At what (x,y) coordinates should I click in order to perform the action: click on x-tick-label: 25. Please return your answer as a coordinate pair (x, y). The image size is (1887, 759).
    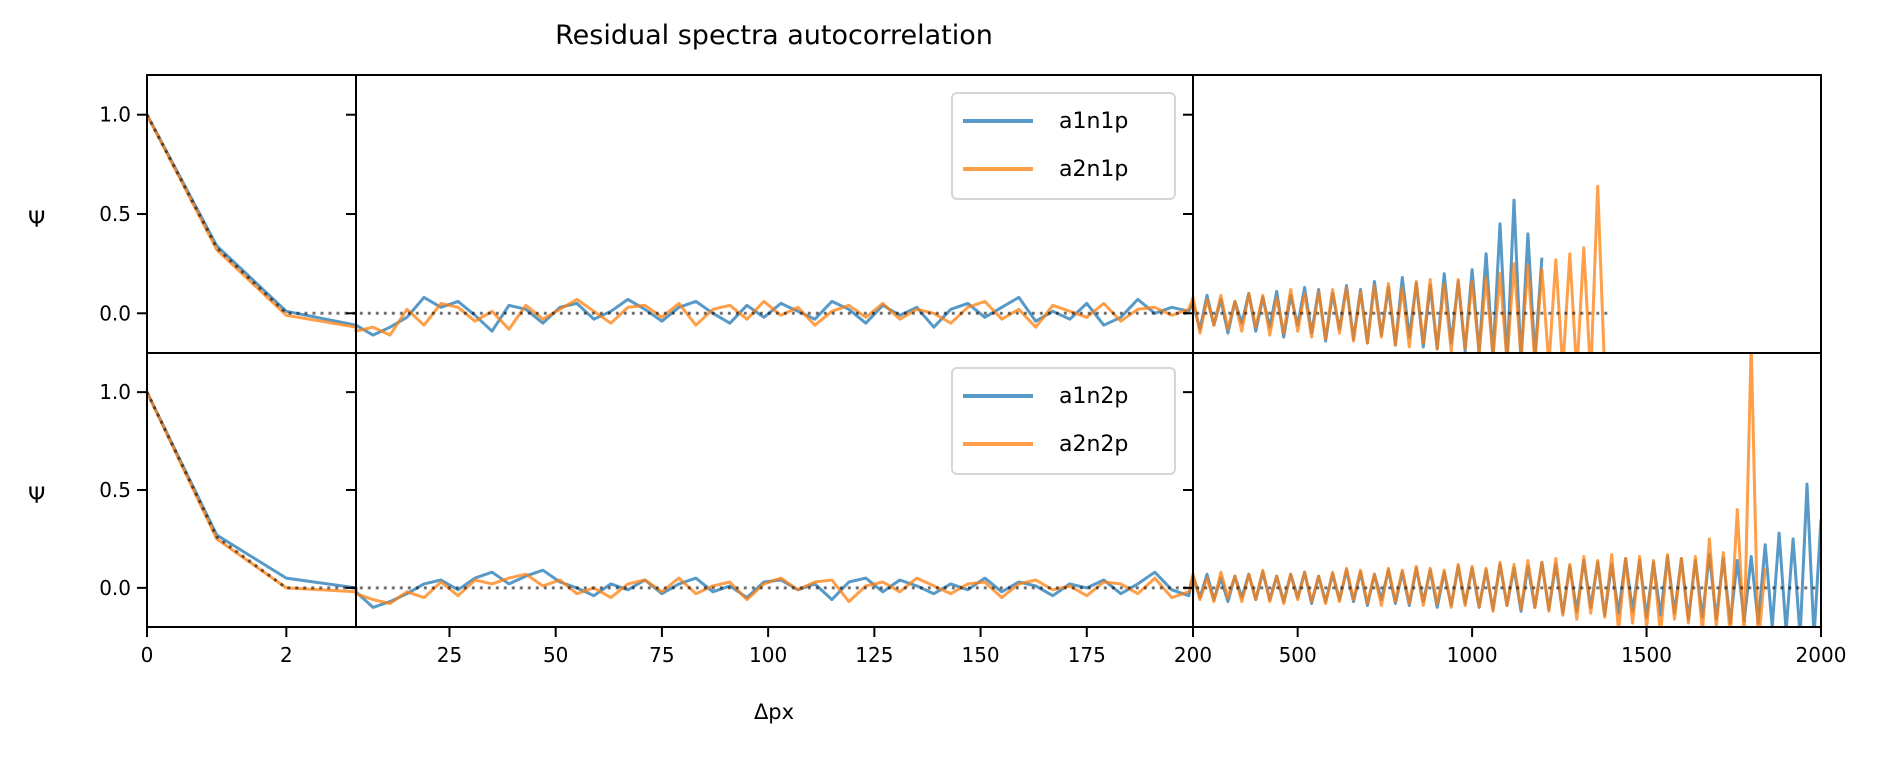
    Looking at the image, I should click on (449, 655).